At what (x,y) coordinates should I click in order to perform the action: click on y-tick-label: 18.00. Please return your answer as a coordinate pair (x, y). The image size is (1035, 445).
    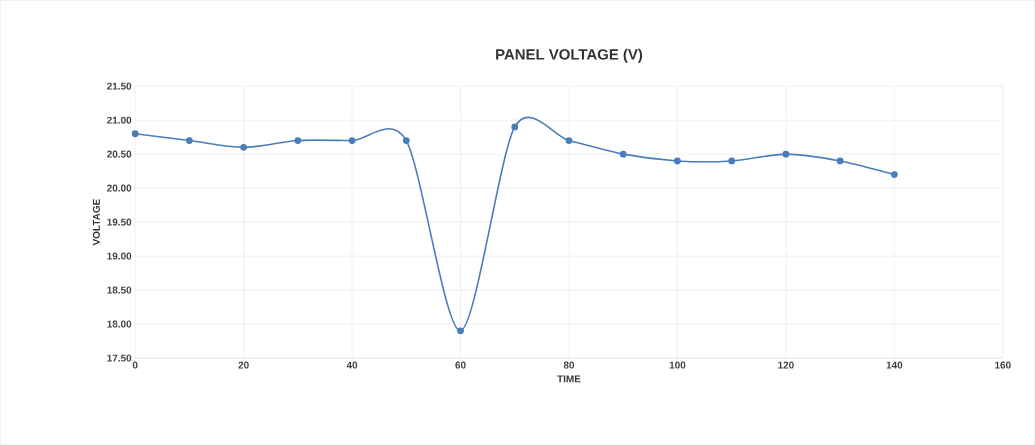
    Looking at the image, I should click on (119, 324).